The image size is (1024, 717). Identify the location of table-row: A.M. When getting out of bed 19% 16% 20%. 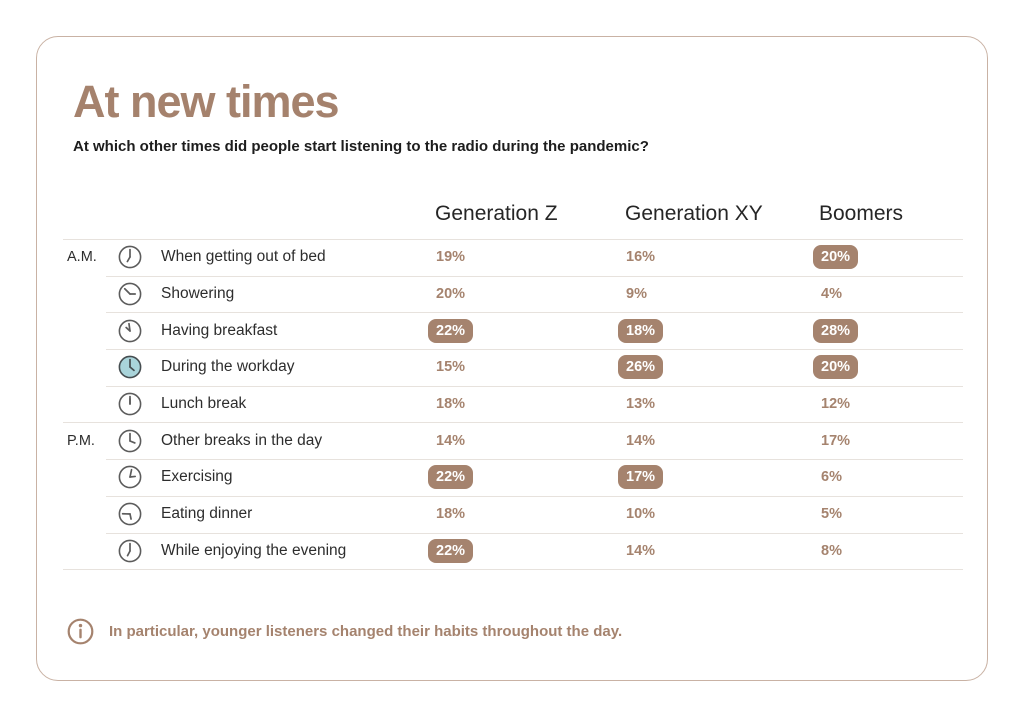
(513, 257).